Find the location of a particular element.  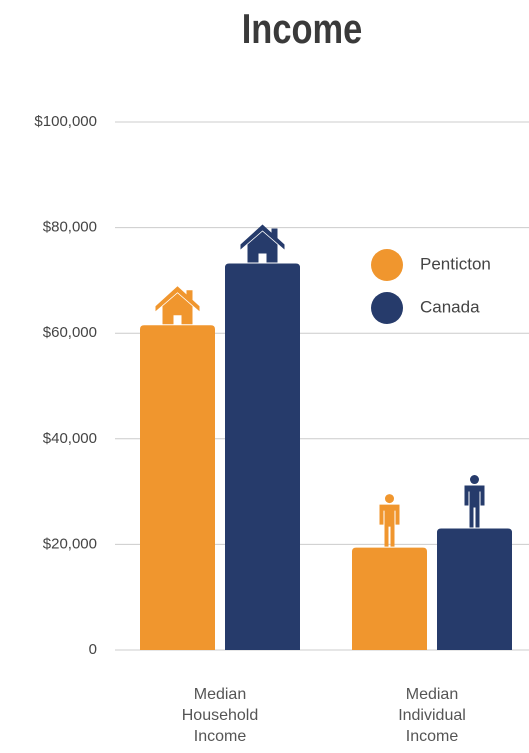

legend-label: Penticton is located at coordinates (455, 263).